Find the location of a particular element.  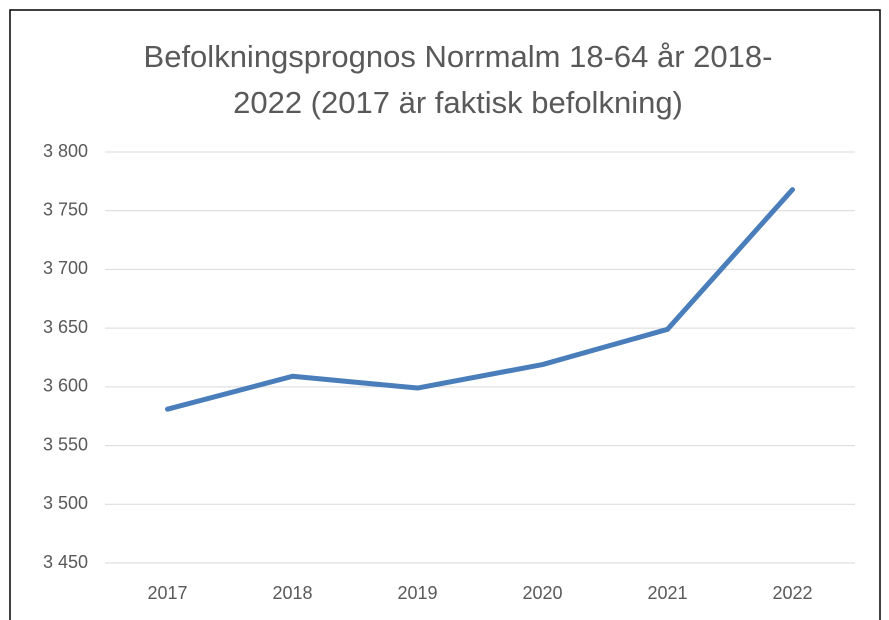

x-tick-label: 2021 is located at coordinates (667, 593).